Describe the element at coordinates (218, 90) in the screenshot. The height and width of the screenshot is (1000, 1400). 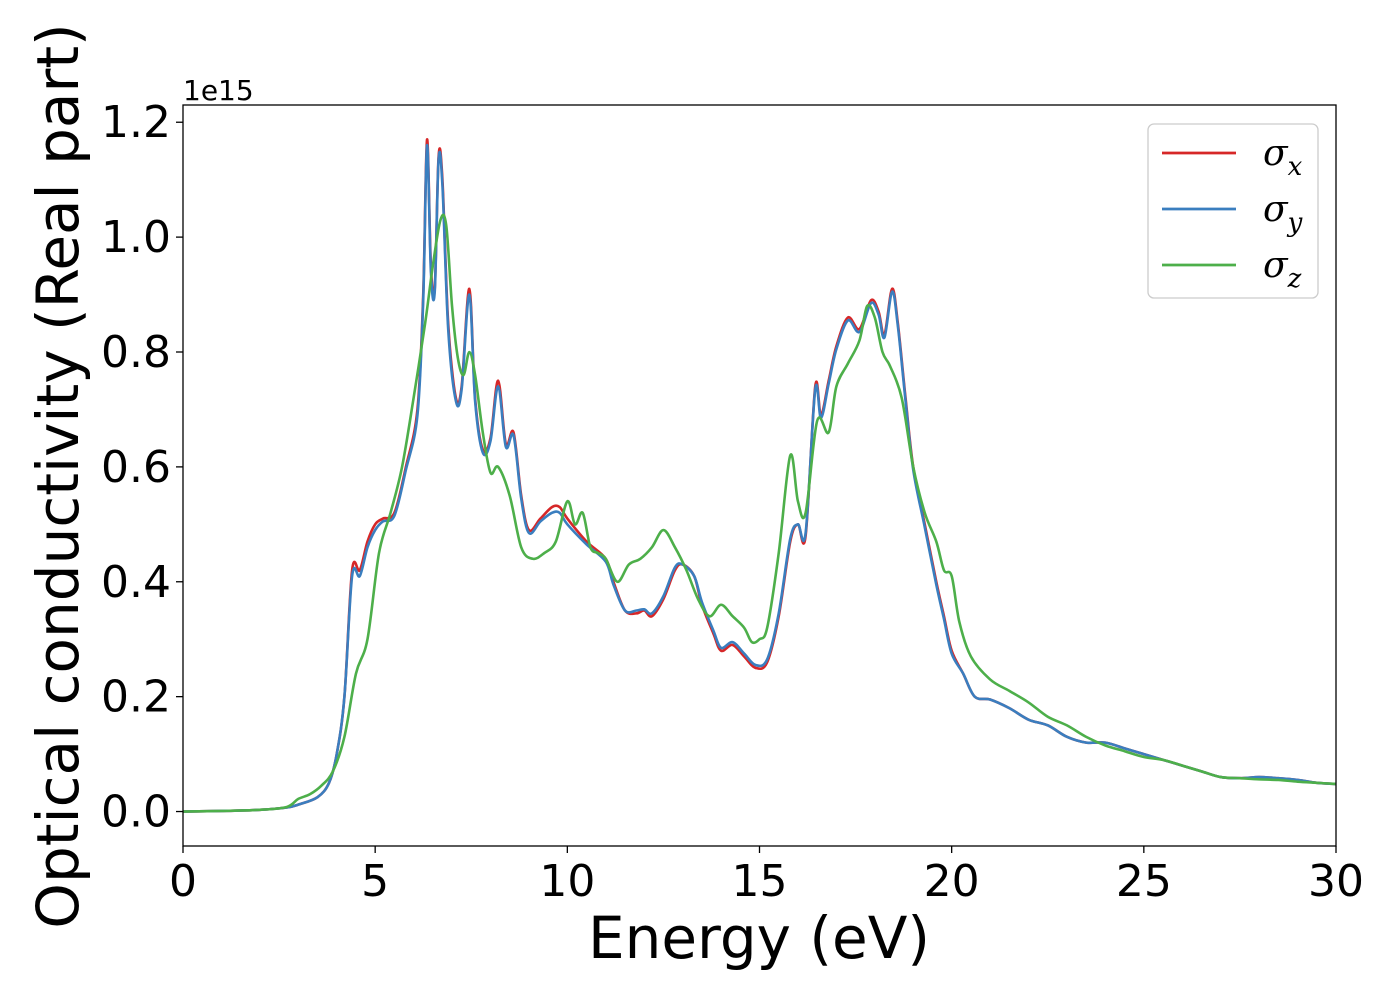
I see `y-offset-label: 1e15` at that location.